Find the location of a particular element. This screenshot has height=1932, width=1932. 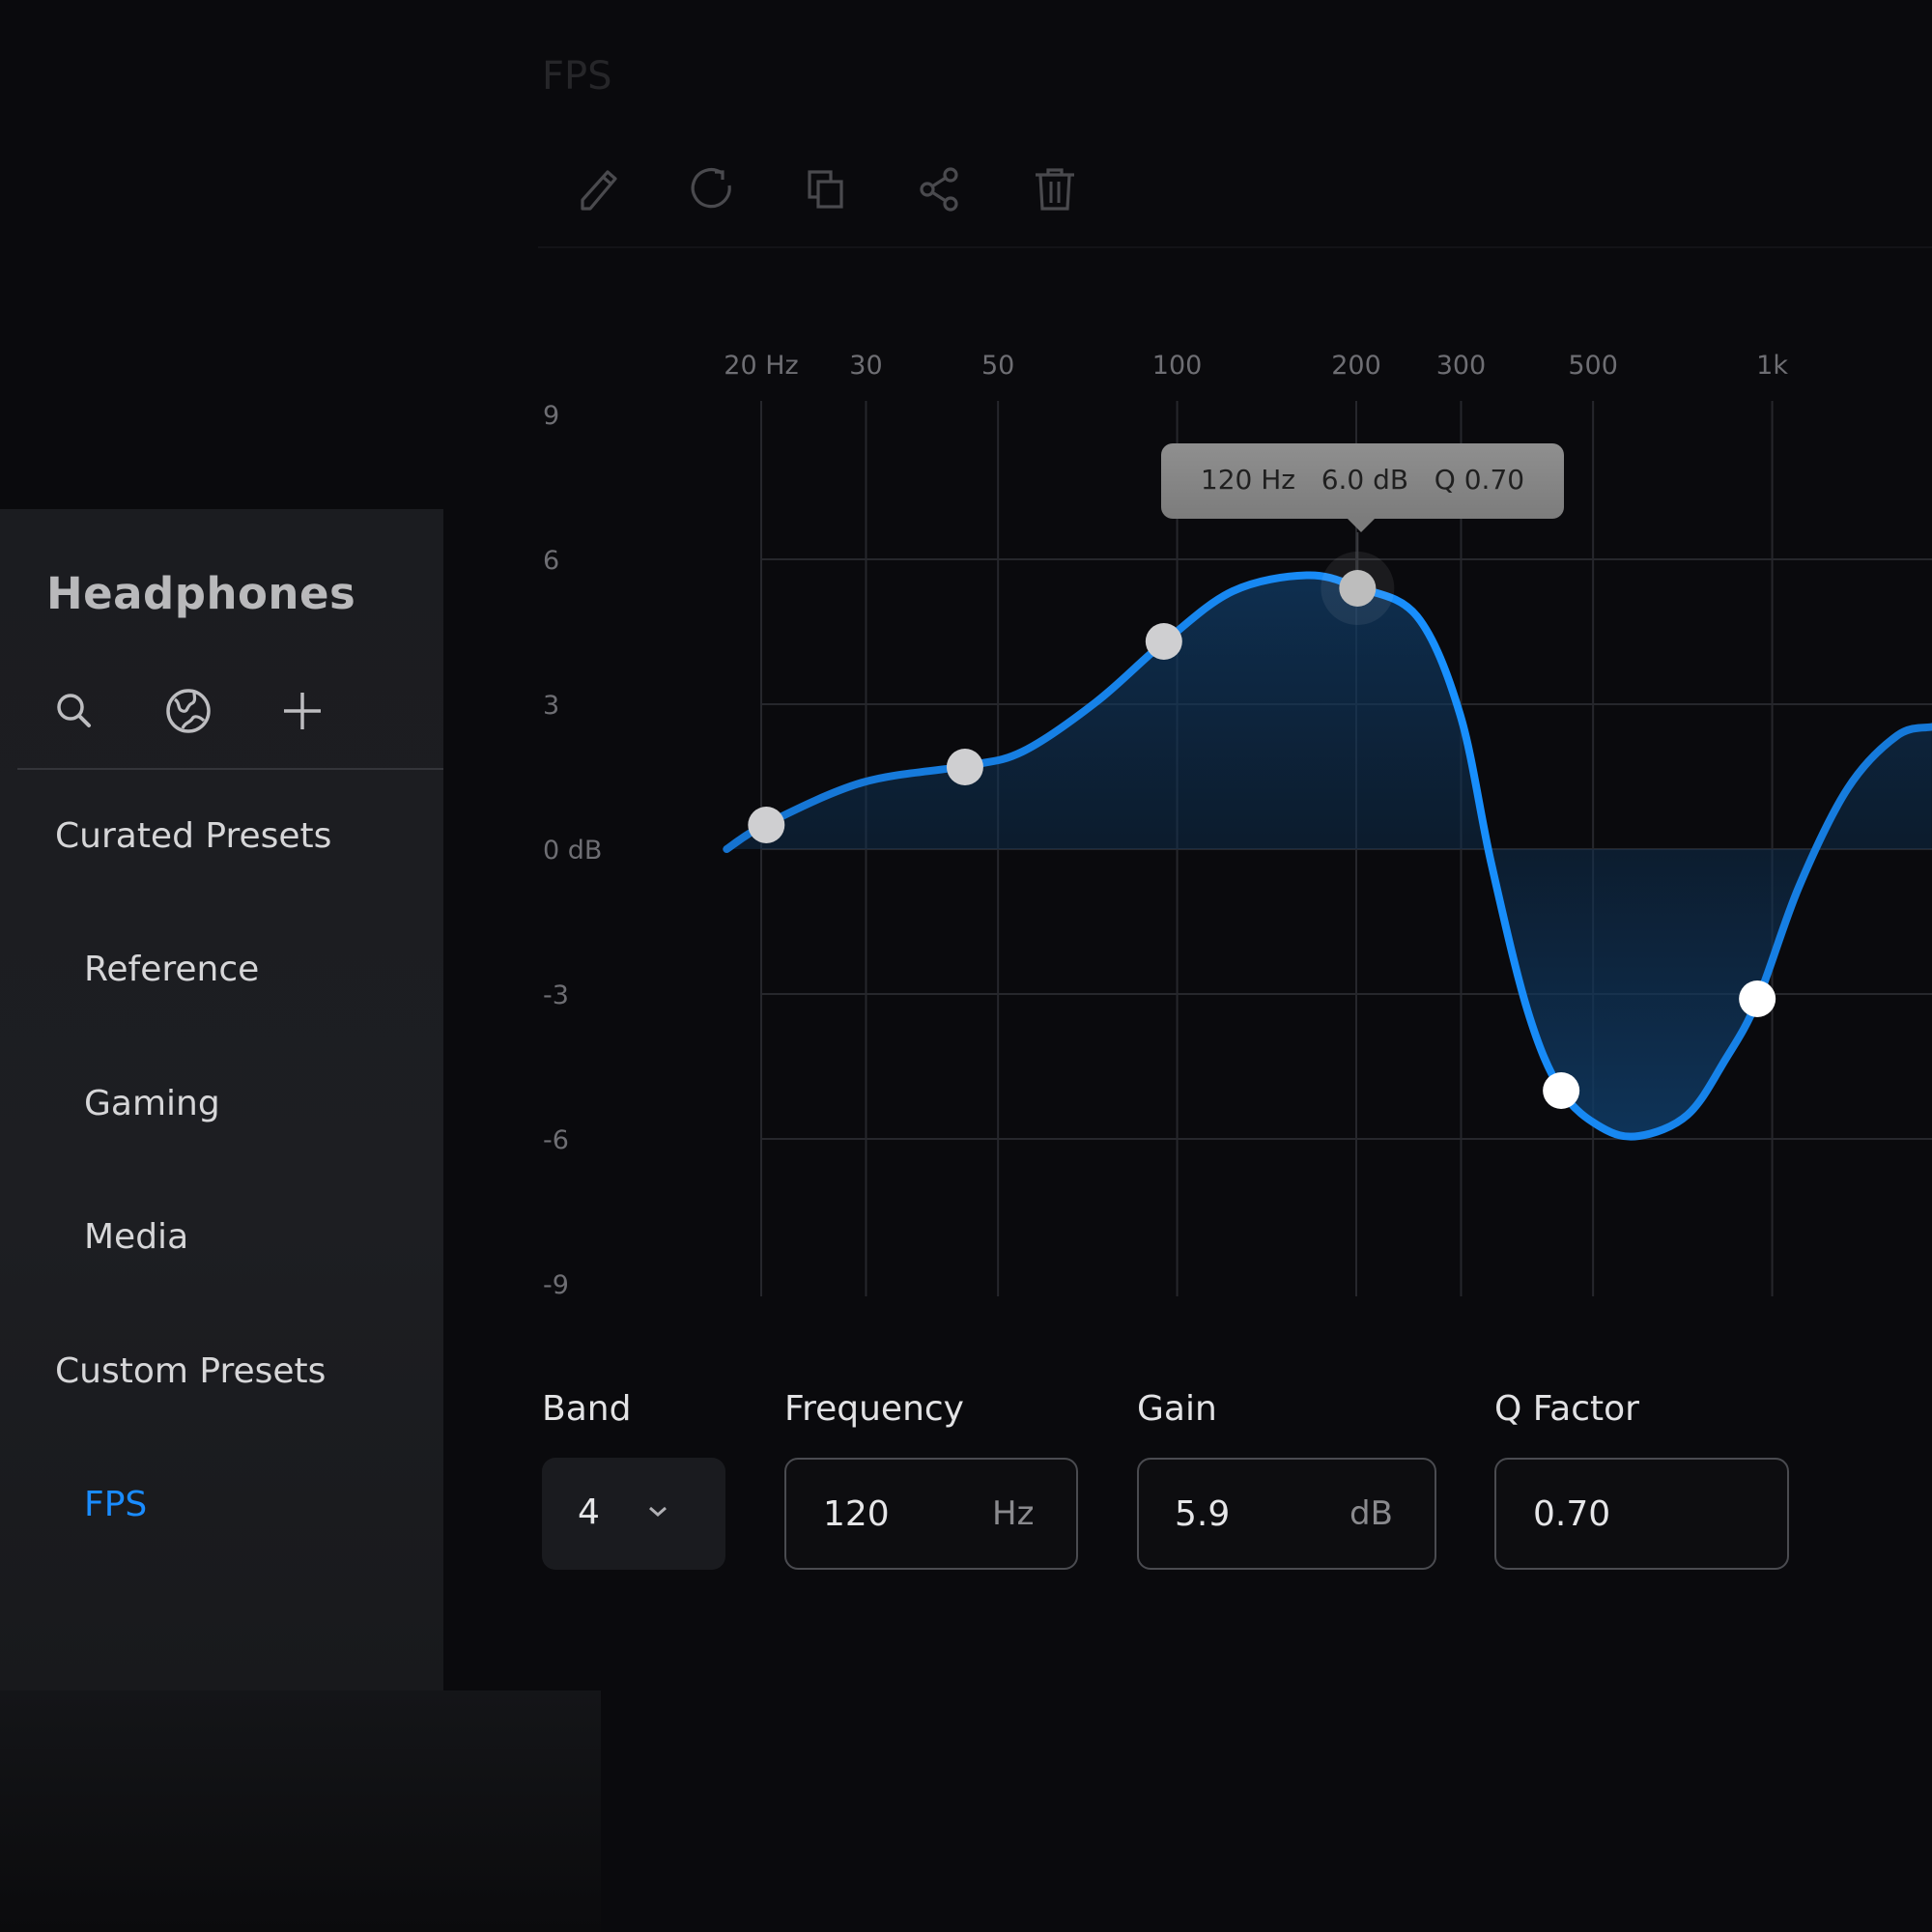

preset-title: FPS is located at coordinates (577, 76).